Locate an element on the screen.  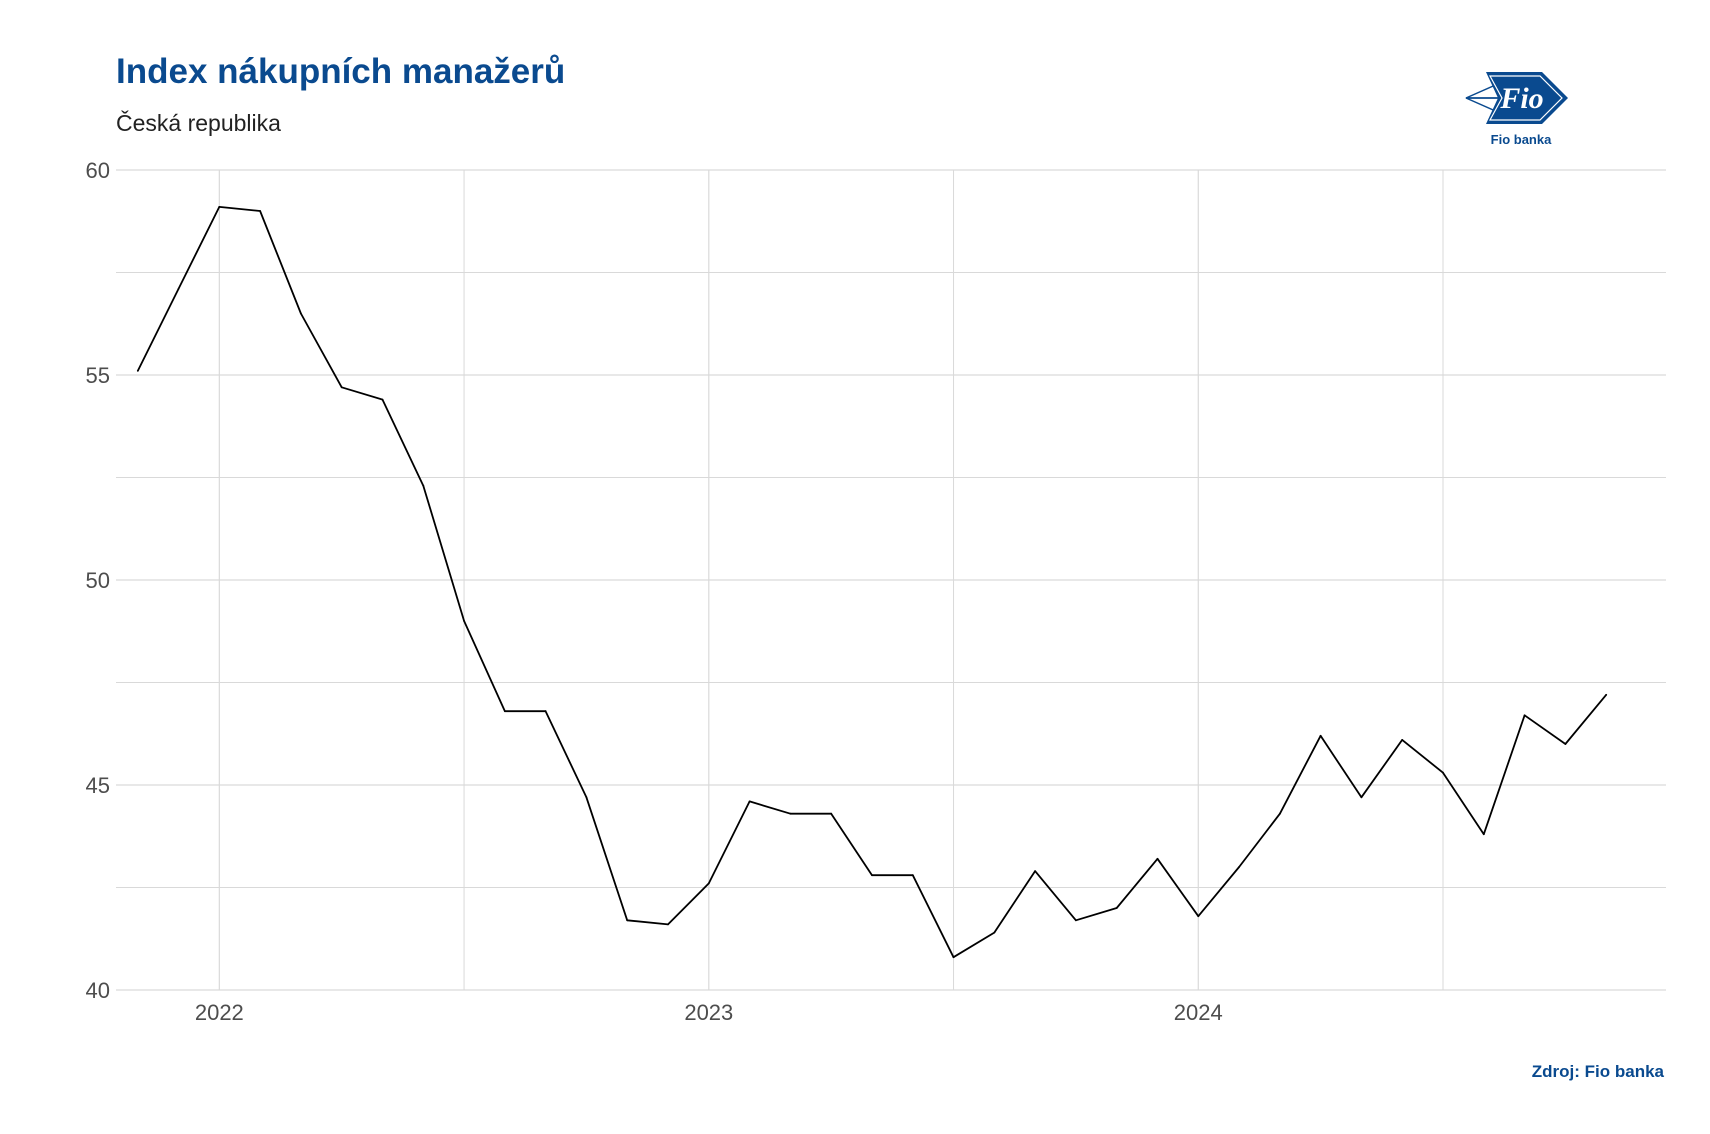
x-tick-label: 2022 is located at coordinates (219, 1012).